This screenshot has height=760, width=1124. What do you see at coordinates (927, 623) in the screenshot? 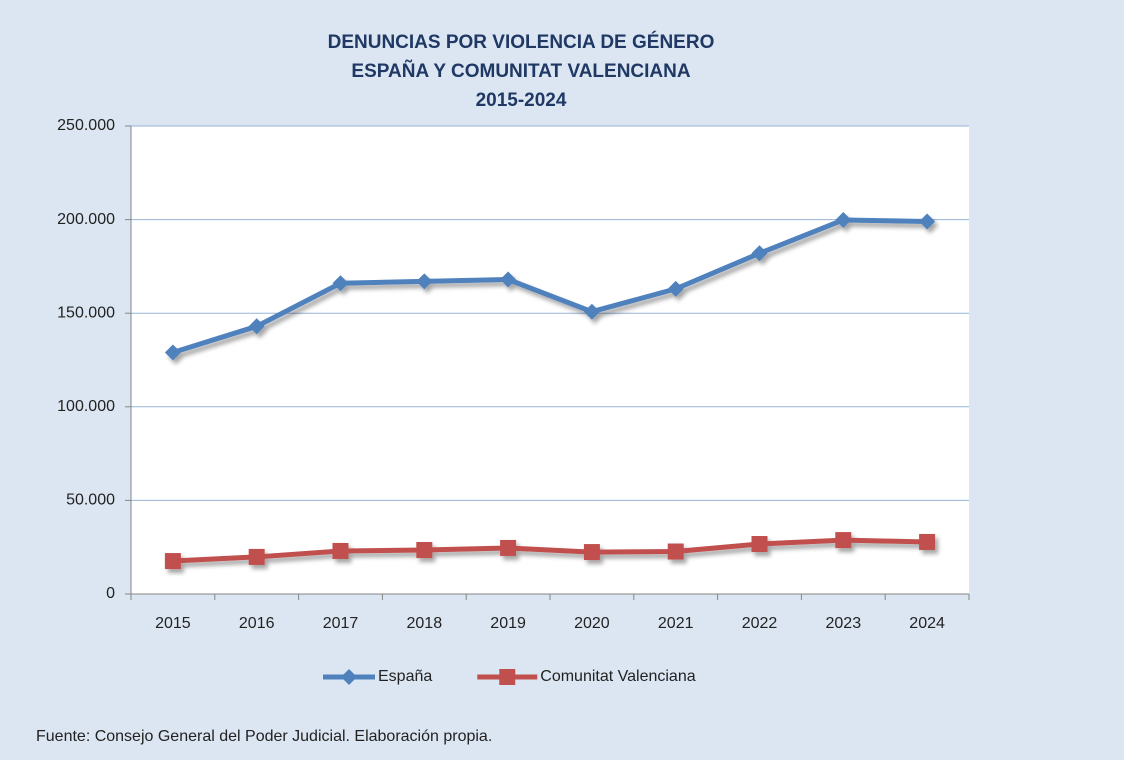
I see `x-tick-label: 2024` at bounding box center [927, 623].